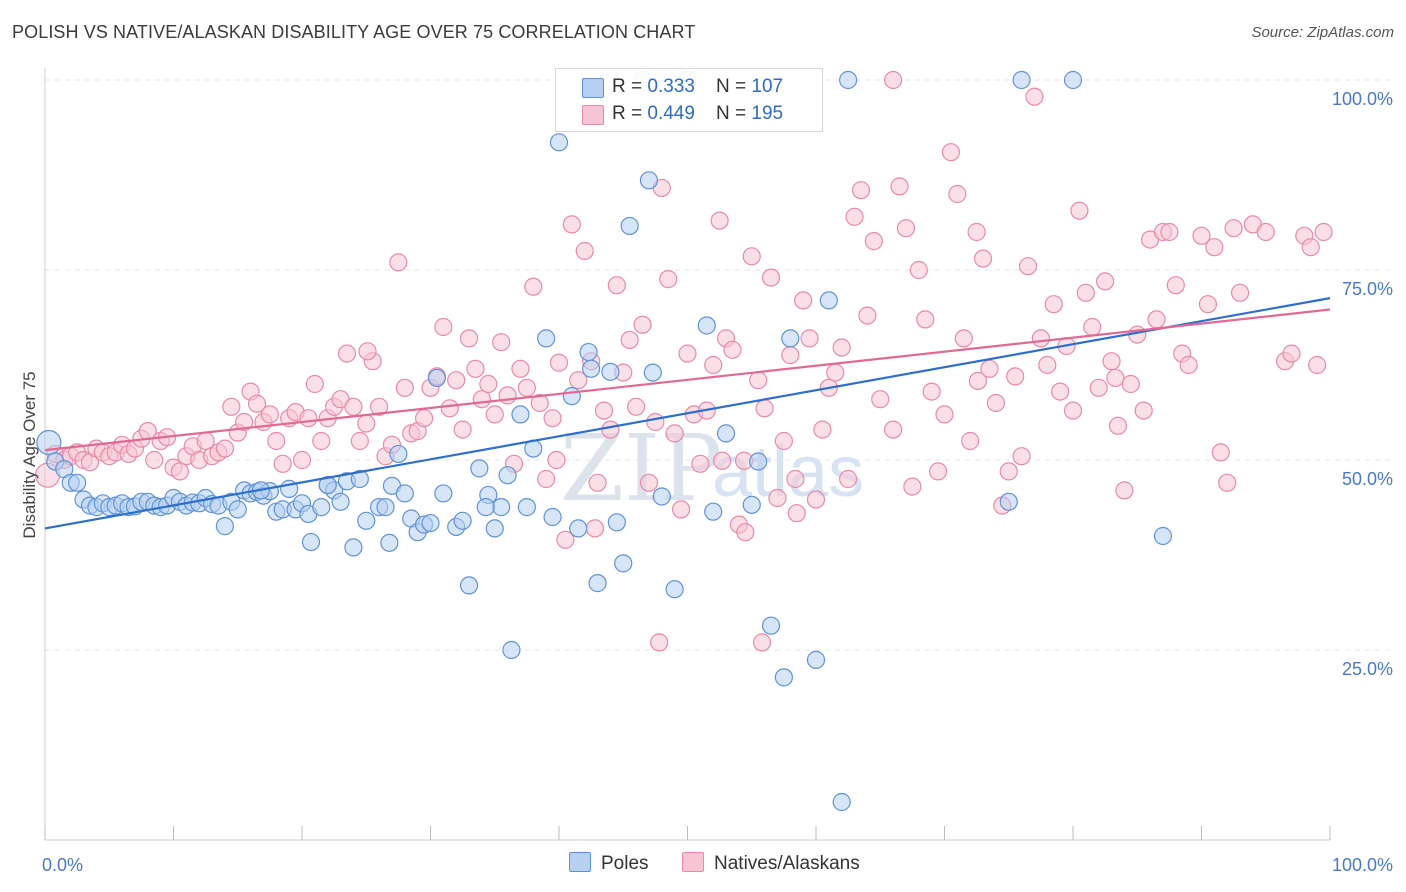  I want to click on poles-r-value: 0.333, so click(671, 86).